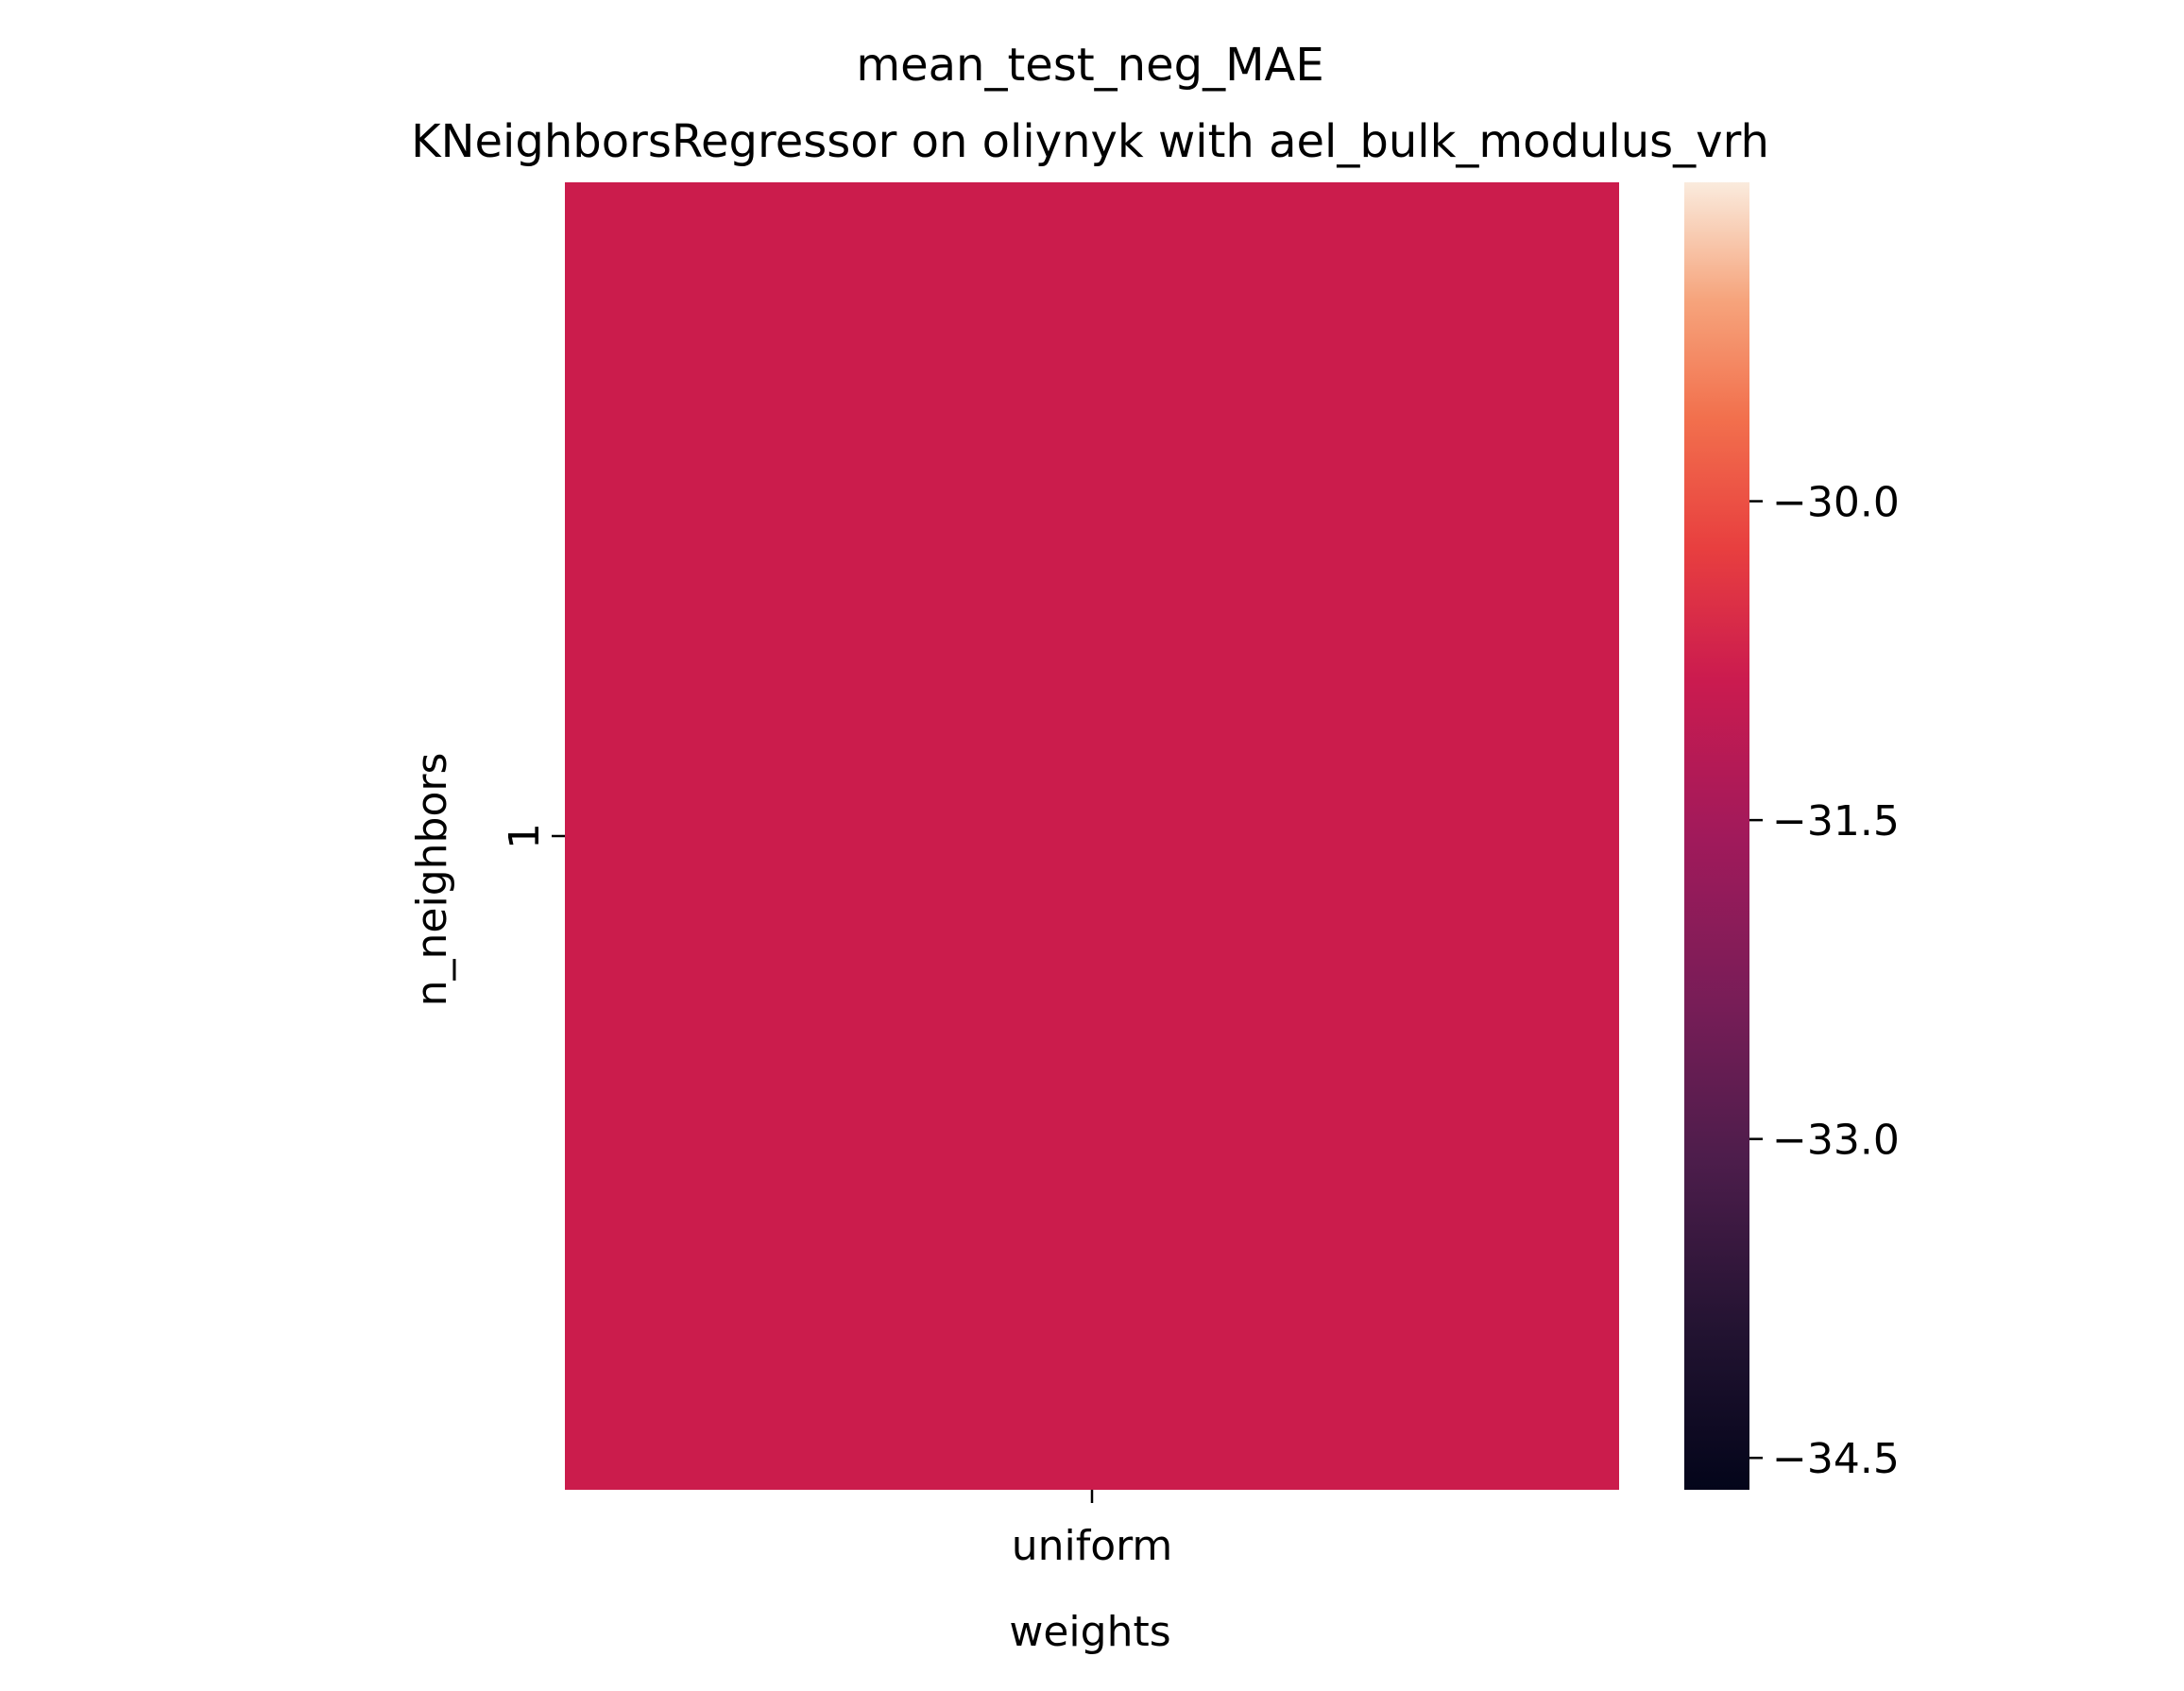  I want to click on colorbar-tick-label: −34.5, so click(1836, 1459).